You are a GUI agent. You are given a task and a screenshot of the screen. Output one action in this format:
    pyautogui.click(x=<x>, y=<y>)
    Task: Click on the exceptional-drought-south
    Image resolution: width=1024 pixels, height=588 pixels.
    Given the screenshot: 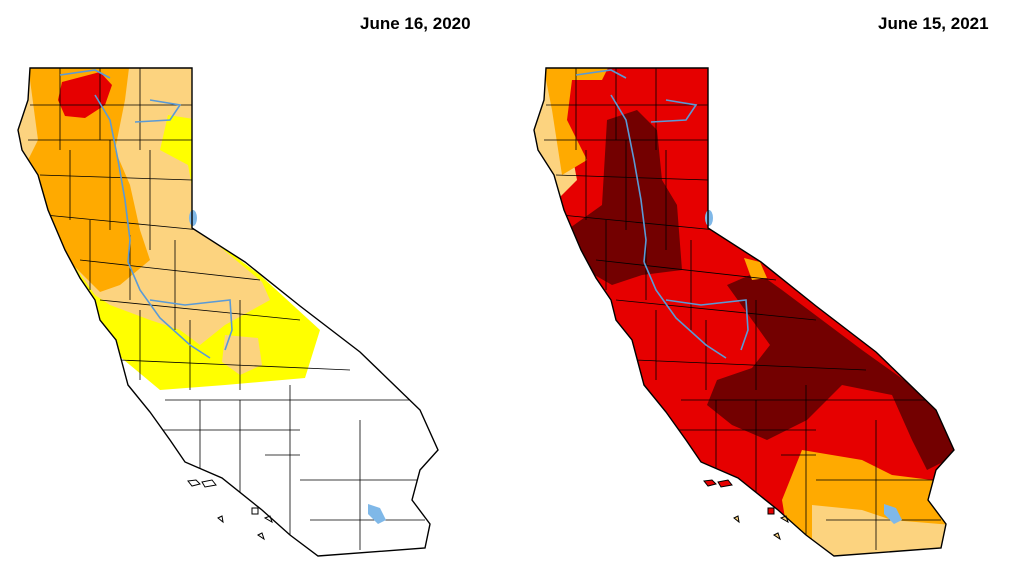 What is the action you would take?
    pyautogui.click(x=830, y=371)
    